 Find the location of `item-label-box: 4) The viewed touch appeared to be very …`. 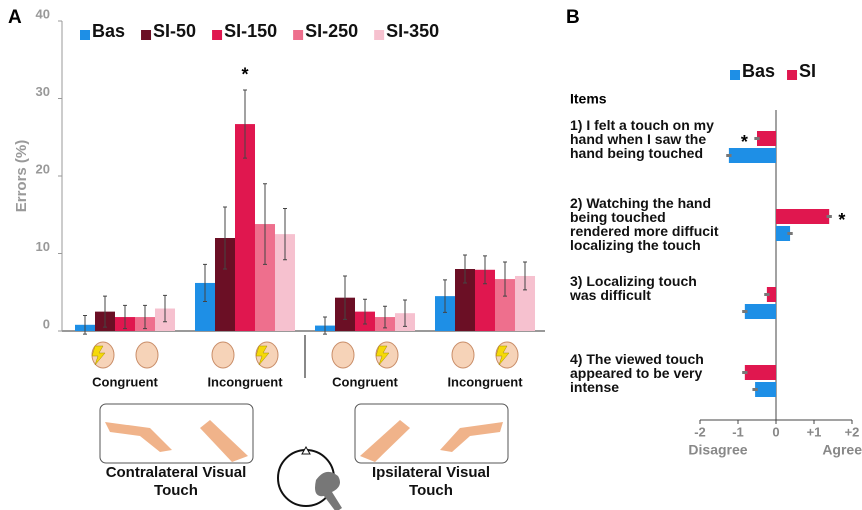

item-label-box: 4) The viewed touch appeared to be very … is located at coordinates (637, 373).